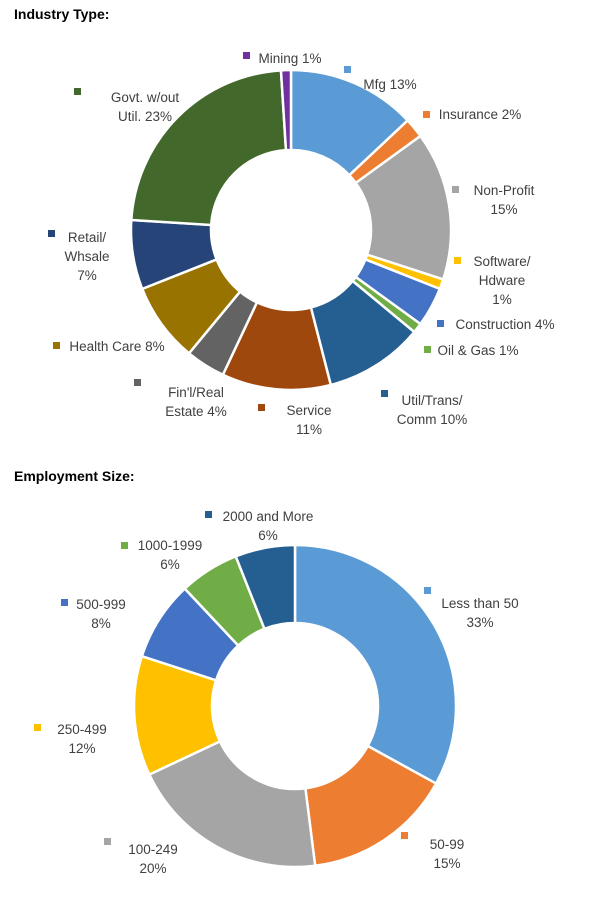 This screenshot has width=600, height=908. What do you see at coordinates (440, 323) in the screenshot?
I see `legend-marker-construction` at bounding box center [440, 323].